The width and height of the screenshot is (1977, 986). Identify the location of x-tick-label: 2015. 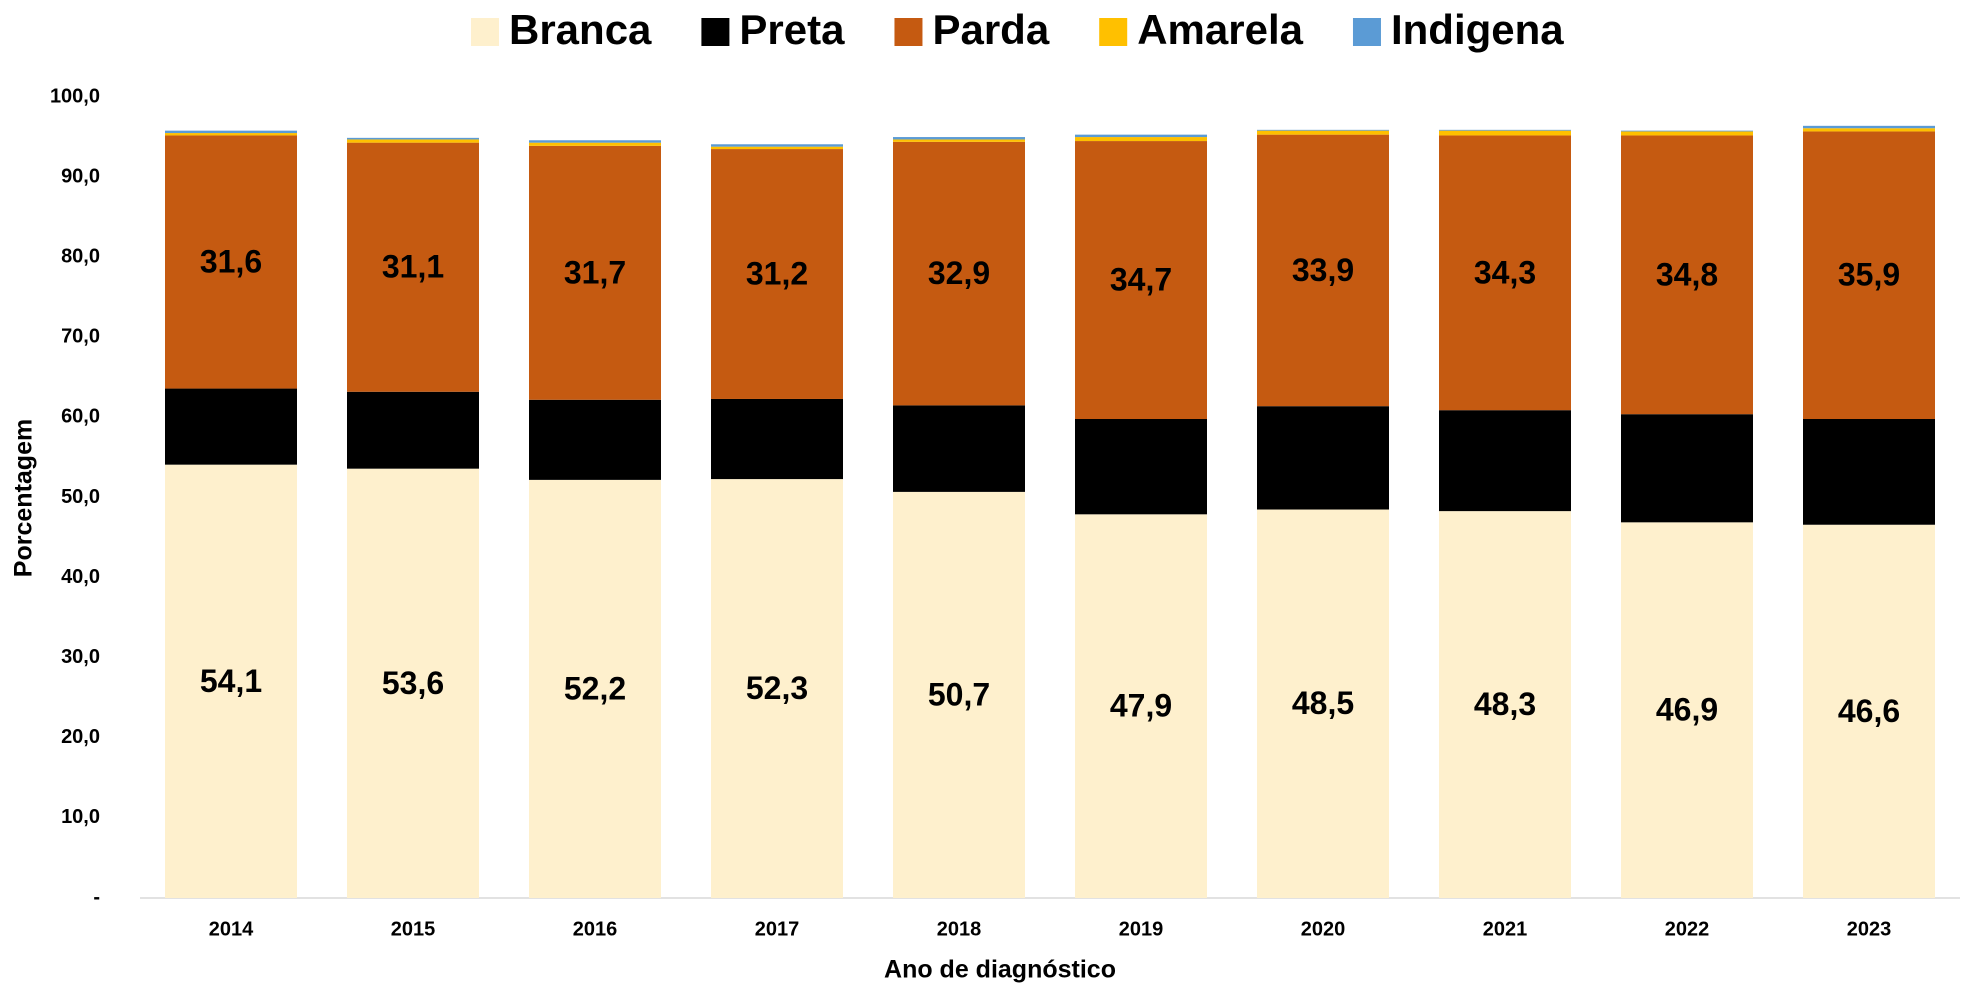
(413, 929).